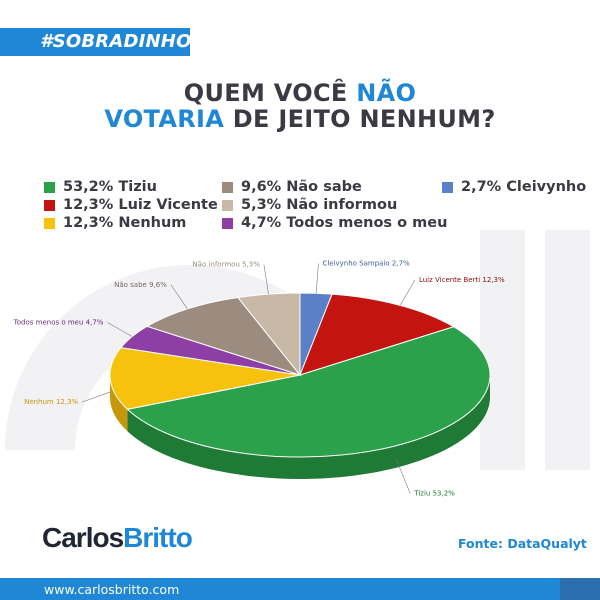 The image size is (600, 600). I want to click on hashtag-banner, so click(95, 42).